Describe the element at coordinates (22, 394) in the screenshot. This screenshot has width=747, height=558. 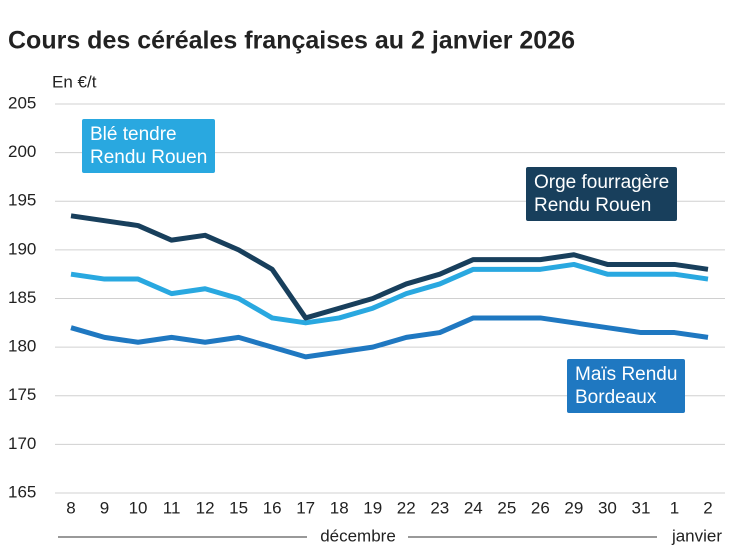
I see `y-tick-label: 175` at that location.